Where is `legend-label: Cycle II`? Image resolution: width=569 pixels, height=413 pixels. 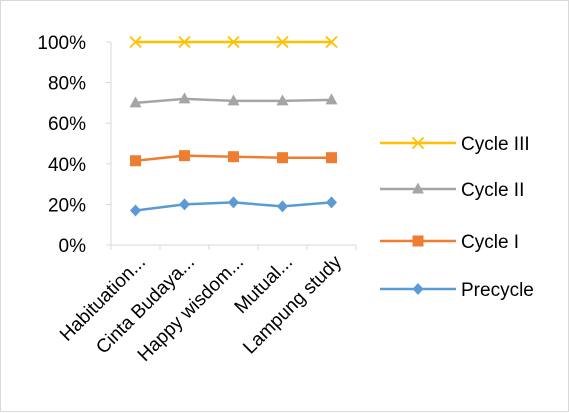
legend-label: Cycle II is located at coordinates (492, 190).